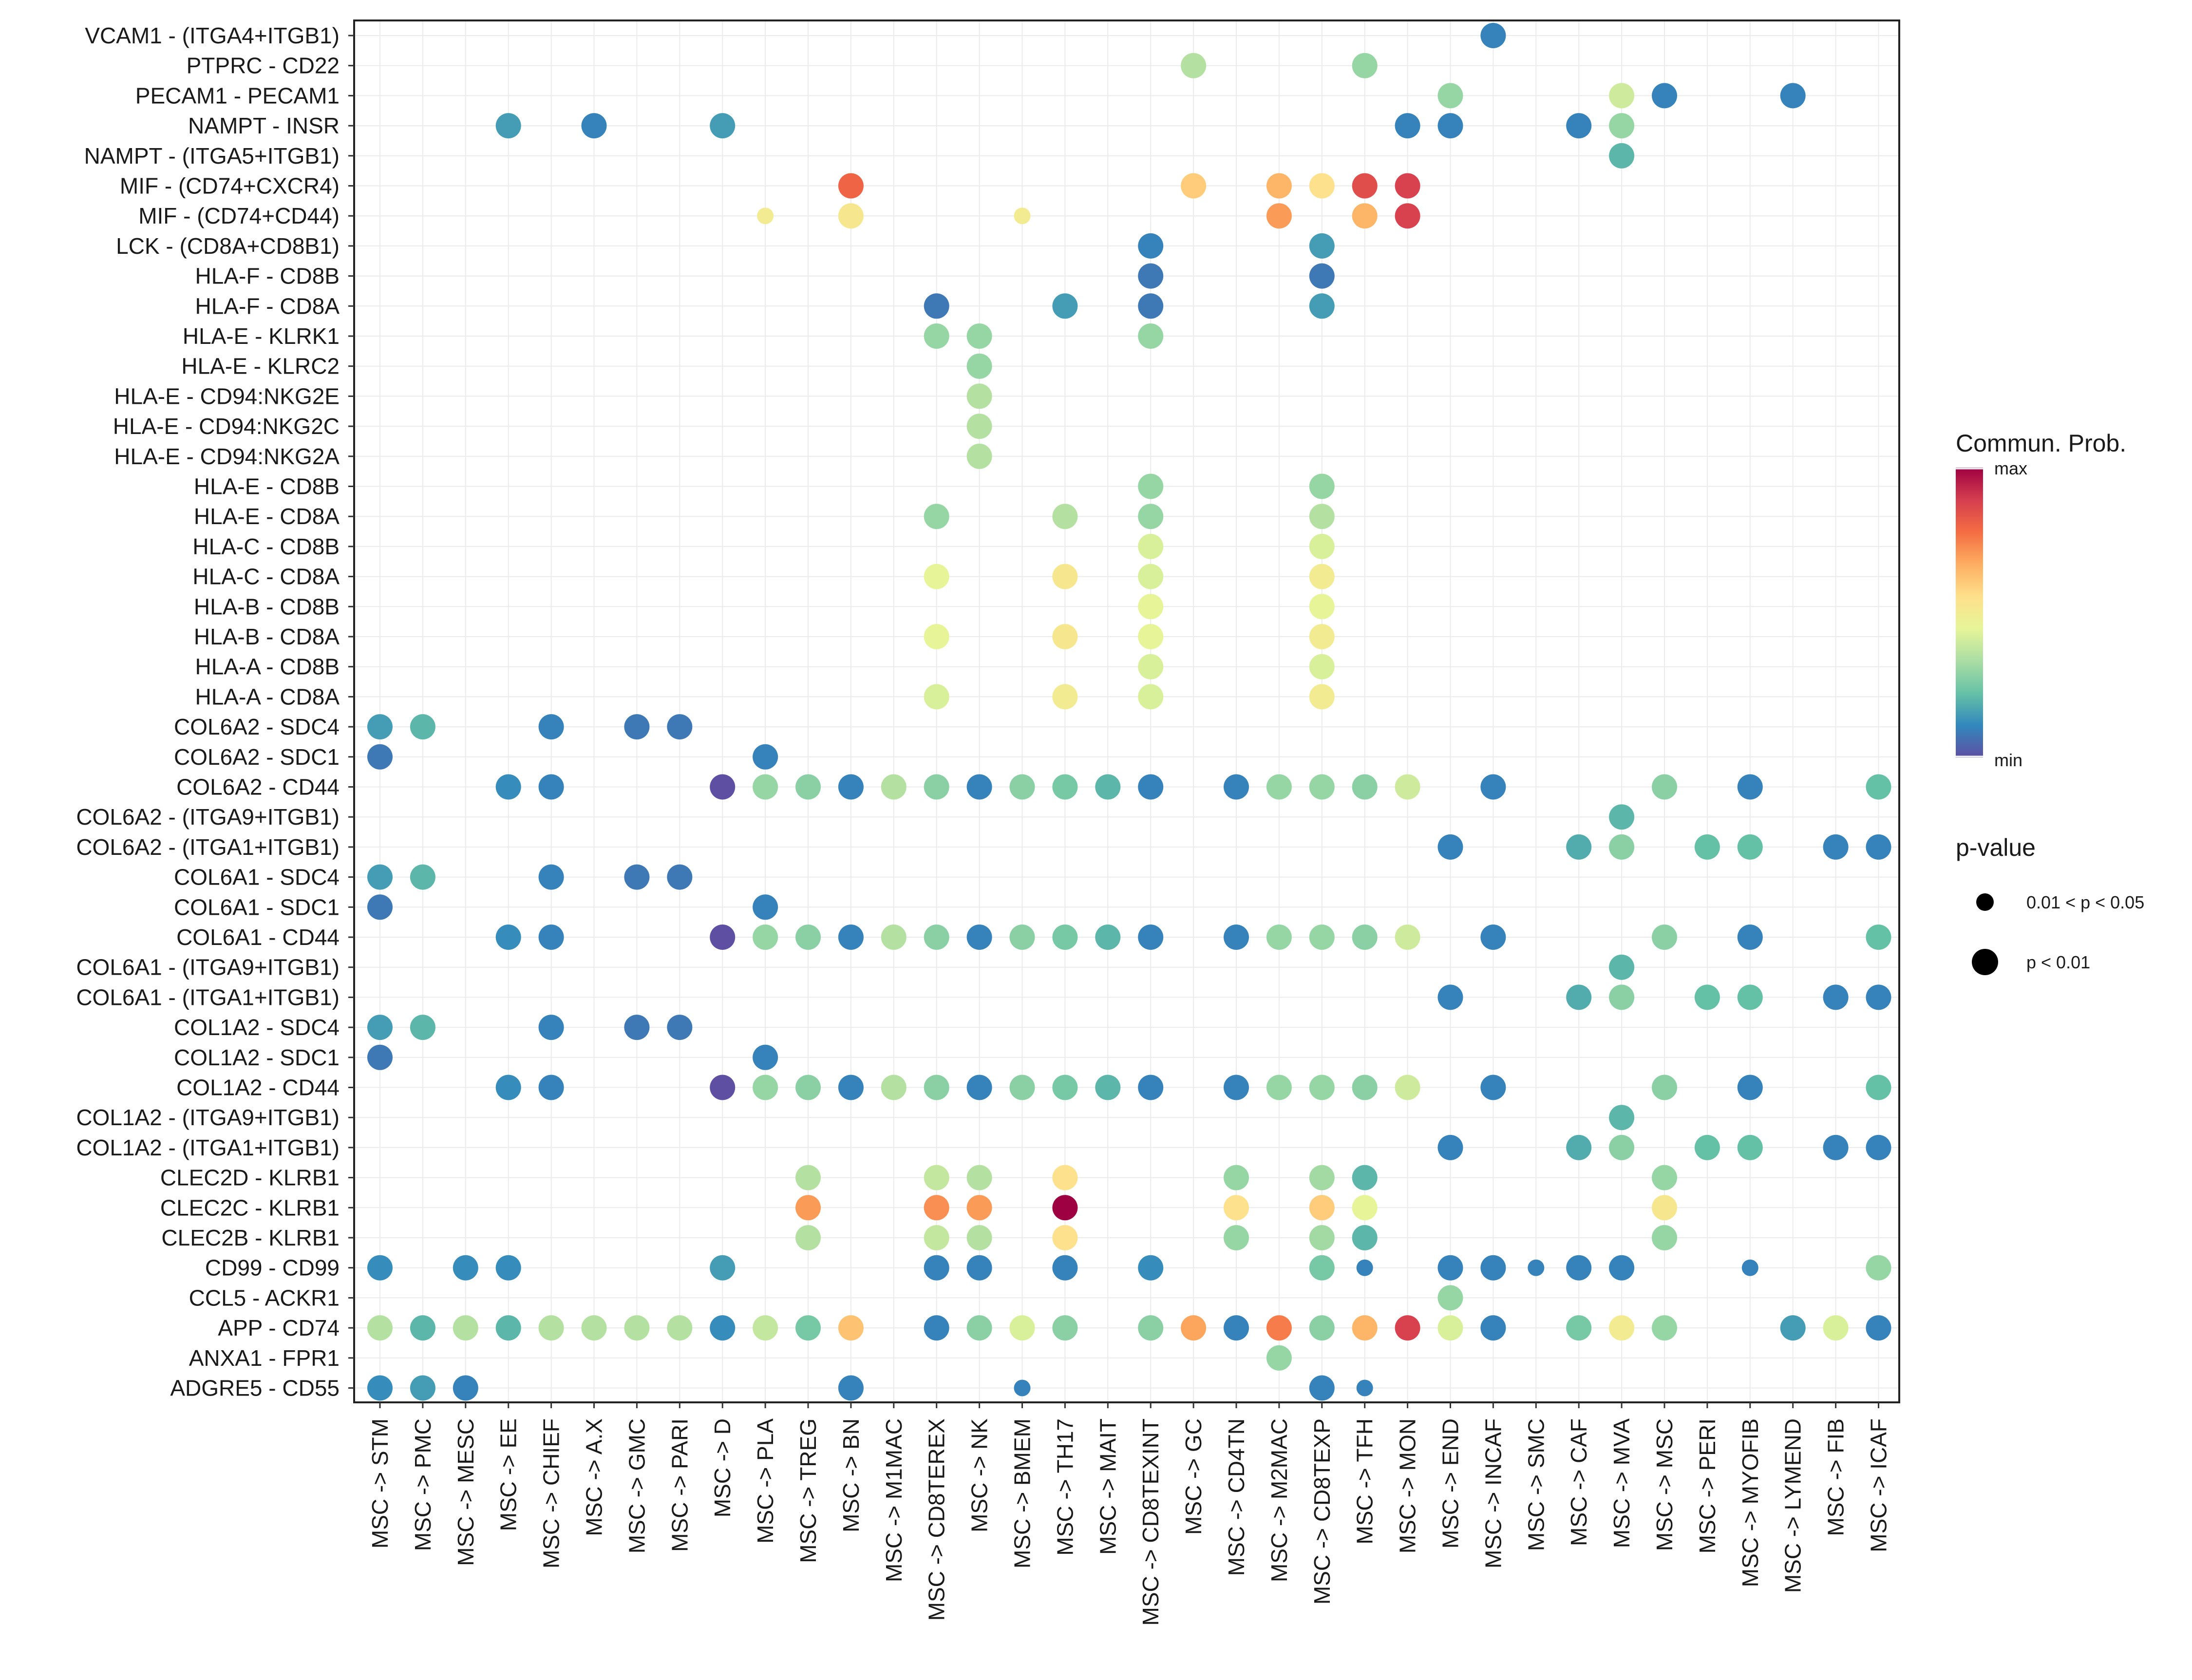  What do you see at coordinates (765, 1481) in the screenshot?
I see `x-tick-label: MSC -> PLA` at bounding box center [765, 1481].